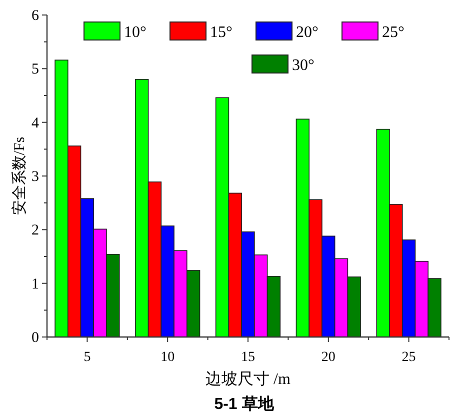 The width and height of the screenshot is (451, 417). What do you see at coordinates (35, 177) in the screenshot?
I see `y-tick-label: 3` at bounding box center [35, 177].